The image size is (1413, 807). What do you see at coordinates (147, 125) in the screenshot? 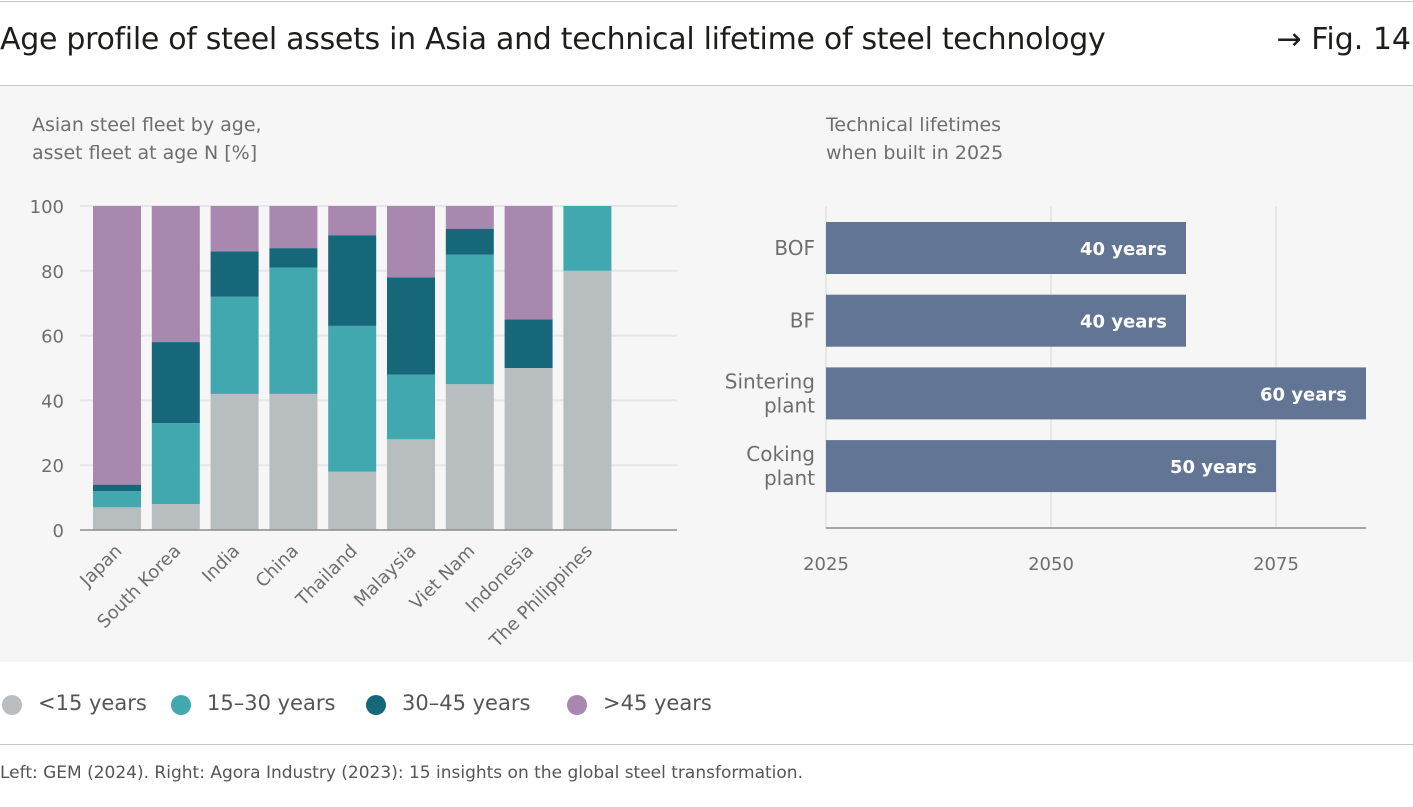
I see `left-chart-title-line1: Asian steel fleet by age,` at bounding box center [147, 125].